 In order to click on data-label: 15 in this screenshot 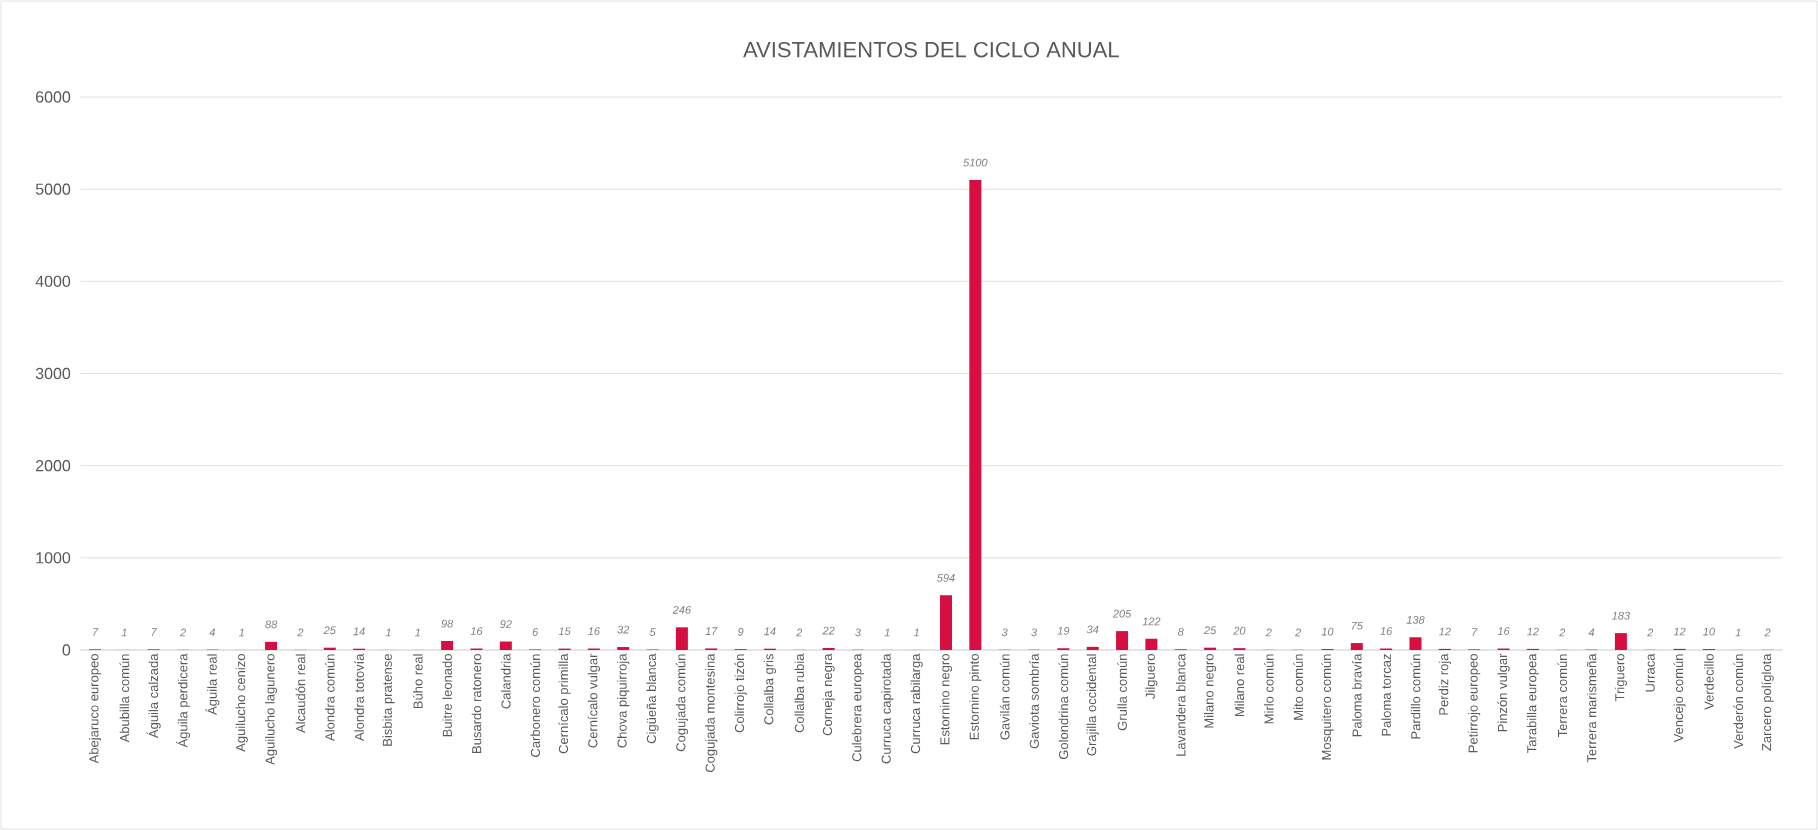, I will do `click(564, 631)`.